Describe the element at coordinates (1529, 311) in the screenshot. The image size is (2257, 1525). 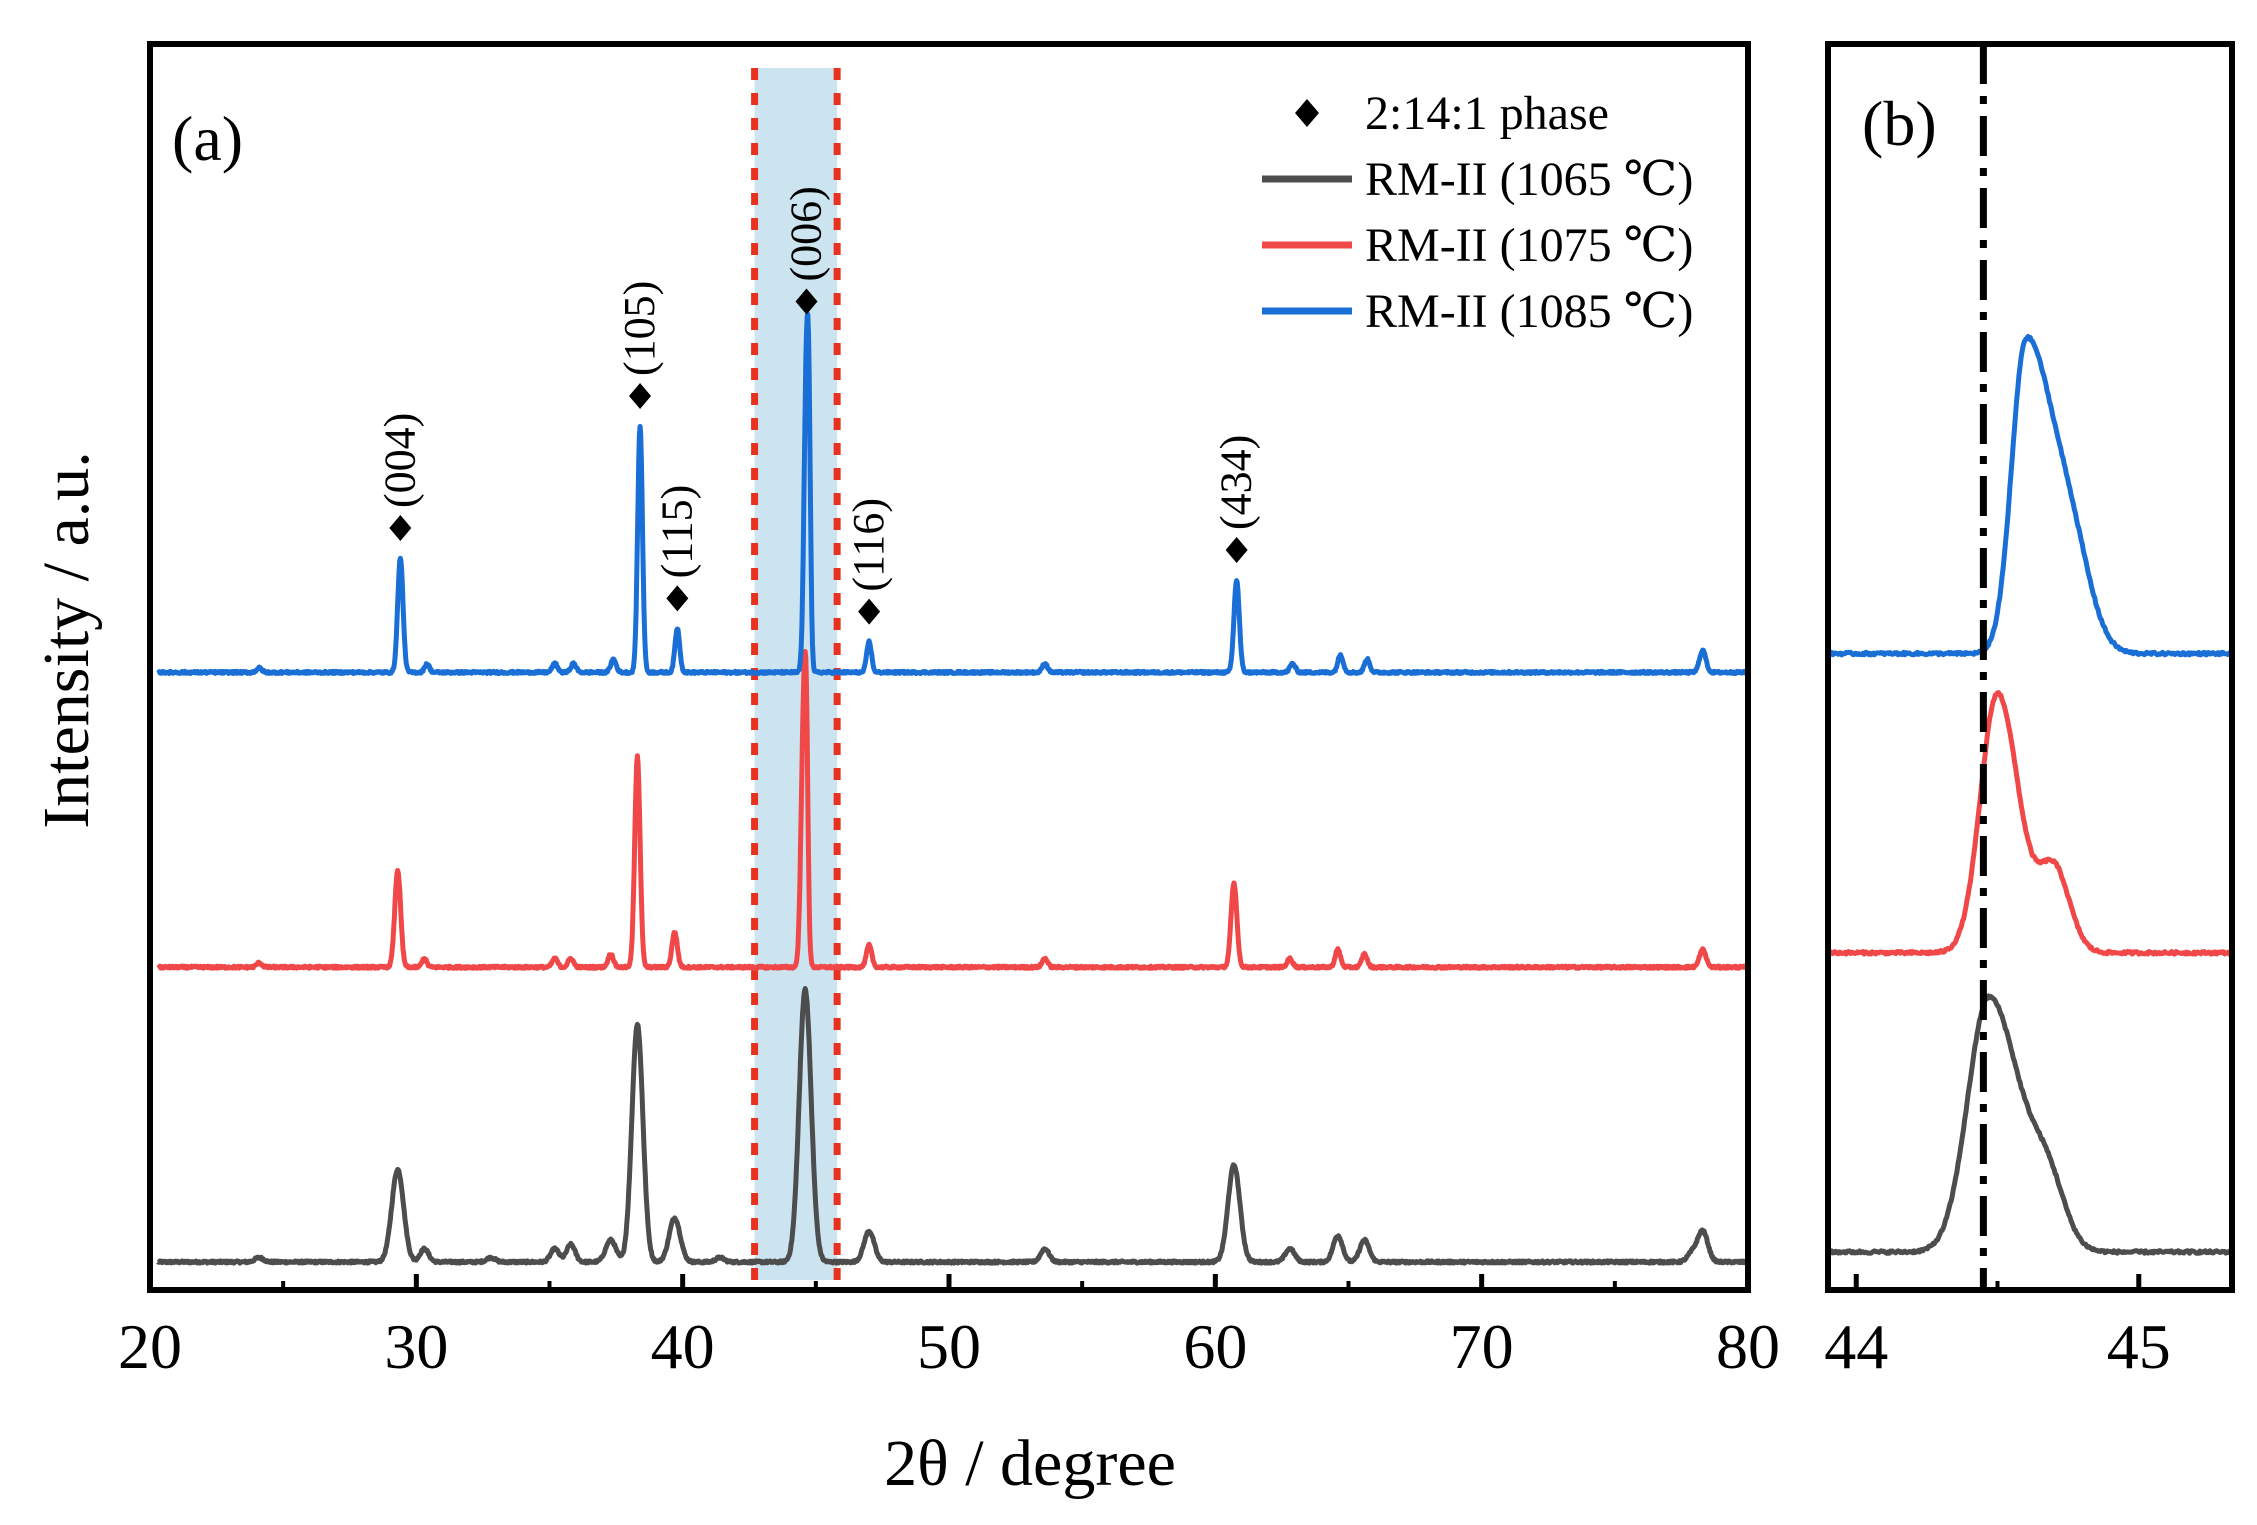
I see `legend-label: RM-II (1085 ℃)` at that location.